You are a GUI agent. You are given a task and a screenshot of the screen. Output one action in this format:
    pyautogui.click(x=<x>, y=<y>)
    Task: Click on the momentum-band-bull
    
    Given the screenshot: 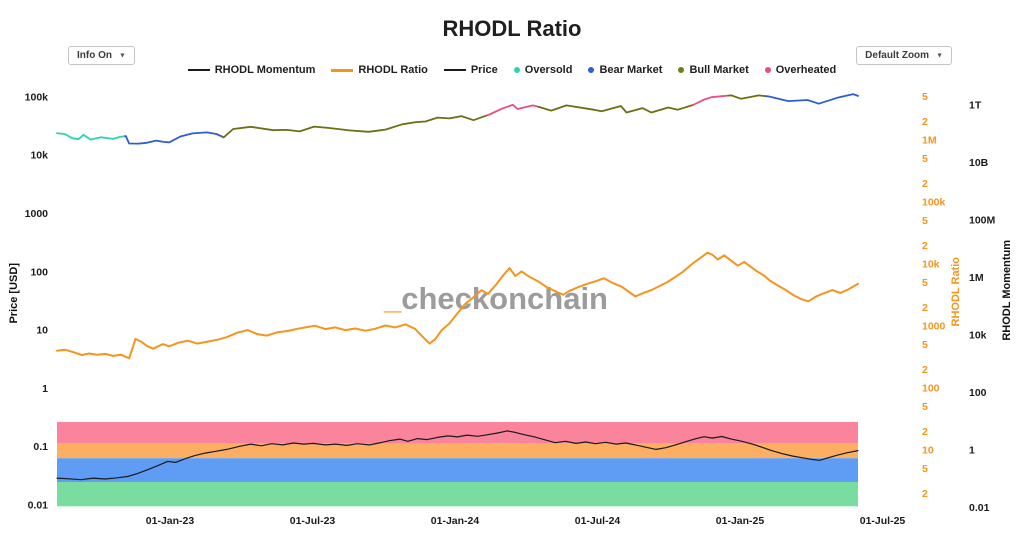 What is the action you would take?
    pyautogui.click(x=457, y=451)
    